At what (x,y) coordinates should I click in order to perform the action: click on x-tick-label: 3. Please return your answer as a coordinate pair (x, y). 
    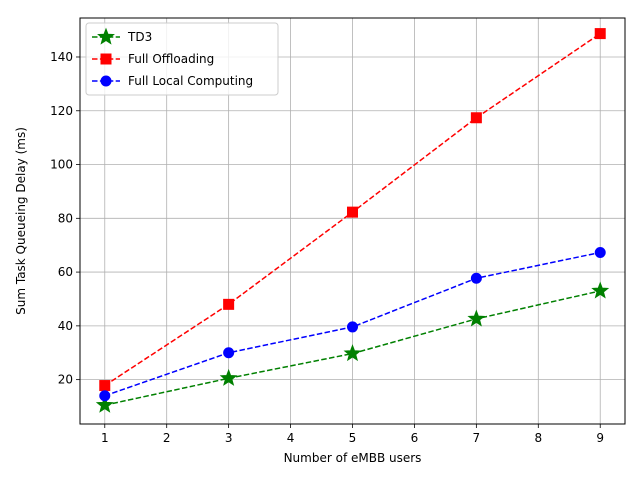
    Looking at the image, I should click on (229, 438).